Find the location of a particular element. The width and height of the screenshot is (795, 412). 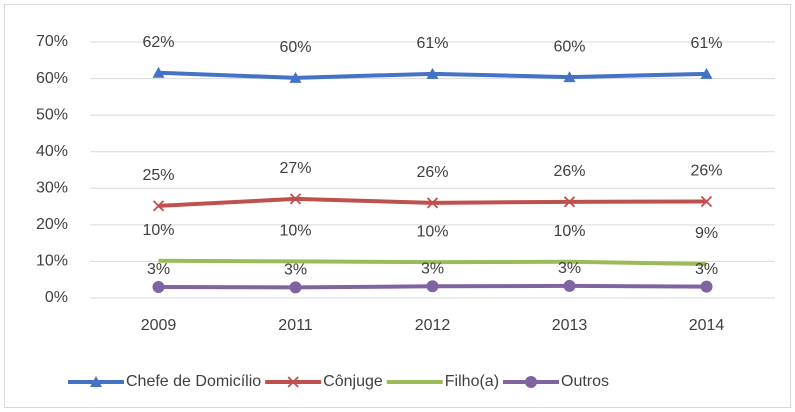

series-line is located at coordinates (432, 262).